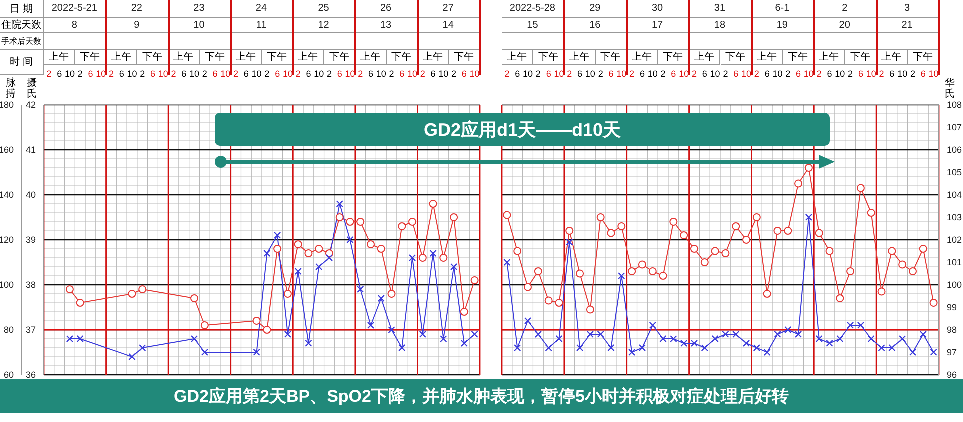  Describe the element at coordinates (22, 62) in the screenshot. I see `text: 时 间` at that location.